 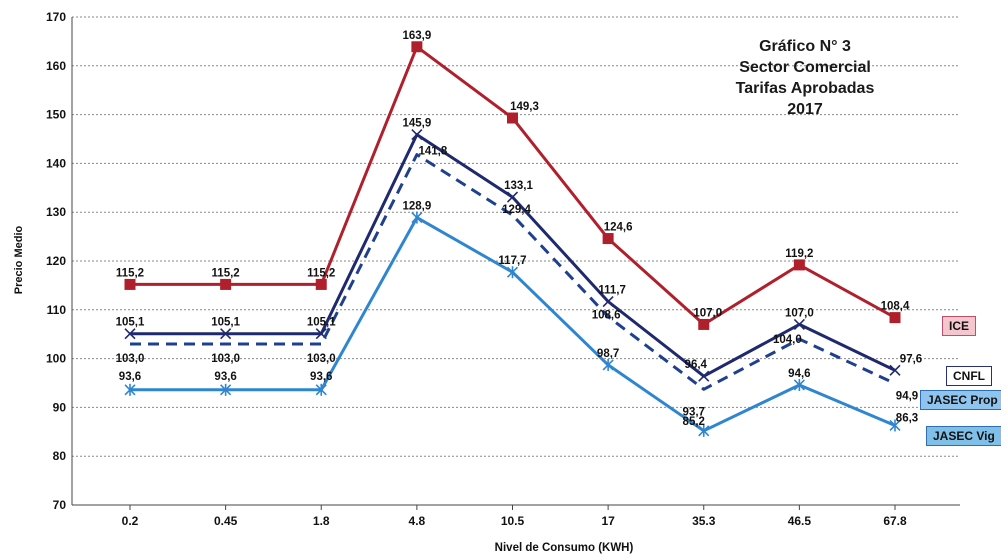 I want to click on y-tick-label: 120, so click(x=56, y=261).